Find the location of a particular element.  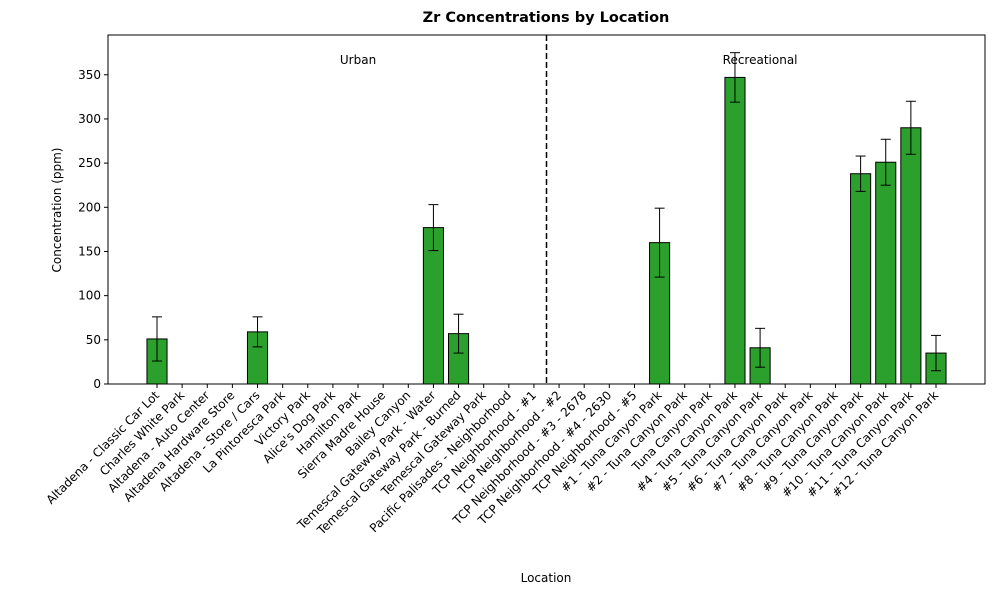

group-label: Urban is located at coordinates (358, 60).